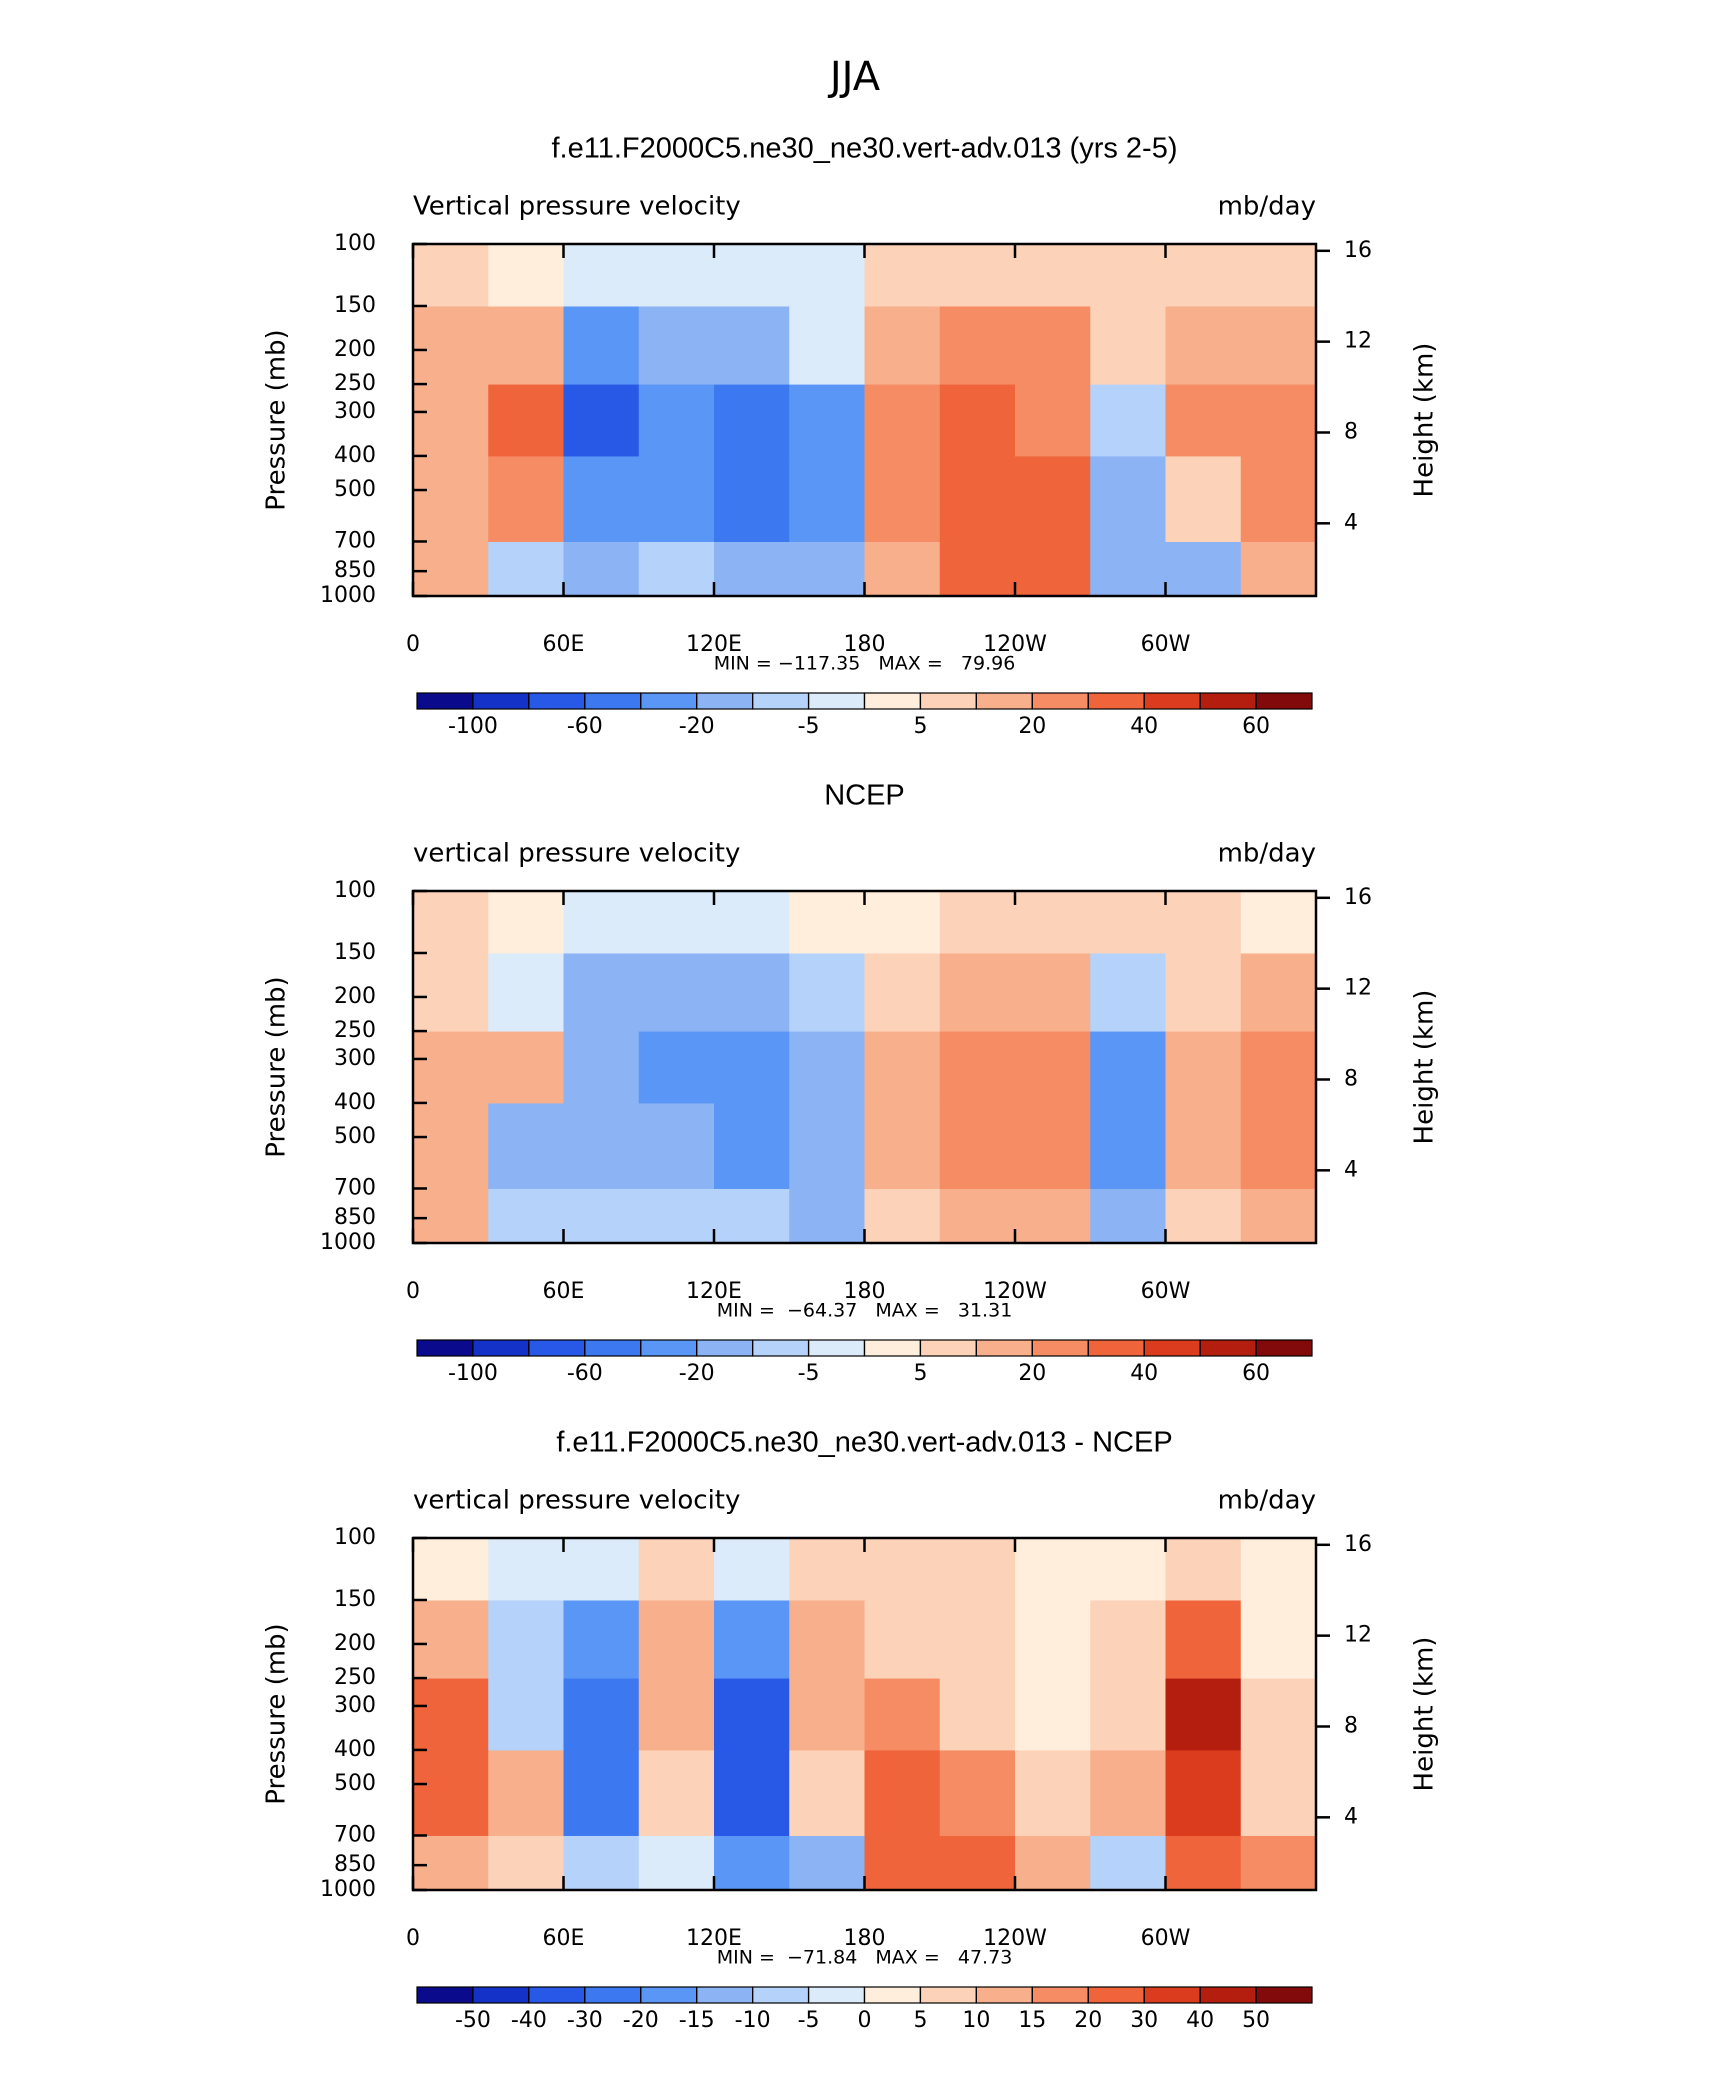  I want to click on y-tick-label: 700, so click(355, 1834).